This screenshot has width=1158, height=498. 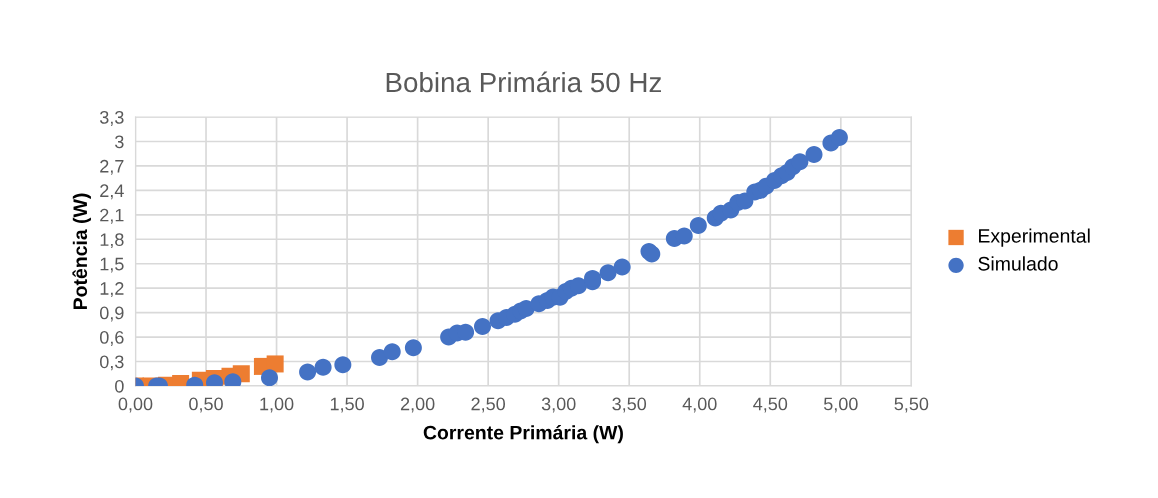 What do you see at coordinates (112, 216) in the screenshot?
I see `y-tick-label: 2,1` at bounding box center [112, 216].